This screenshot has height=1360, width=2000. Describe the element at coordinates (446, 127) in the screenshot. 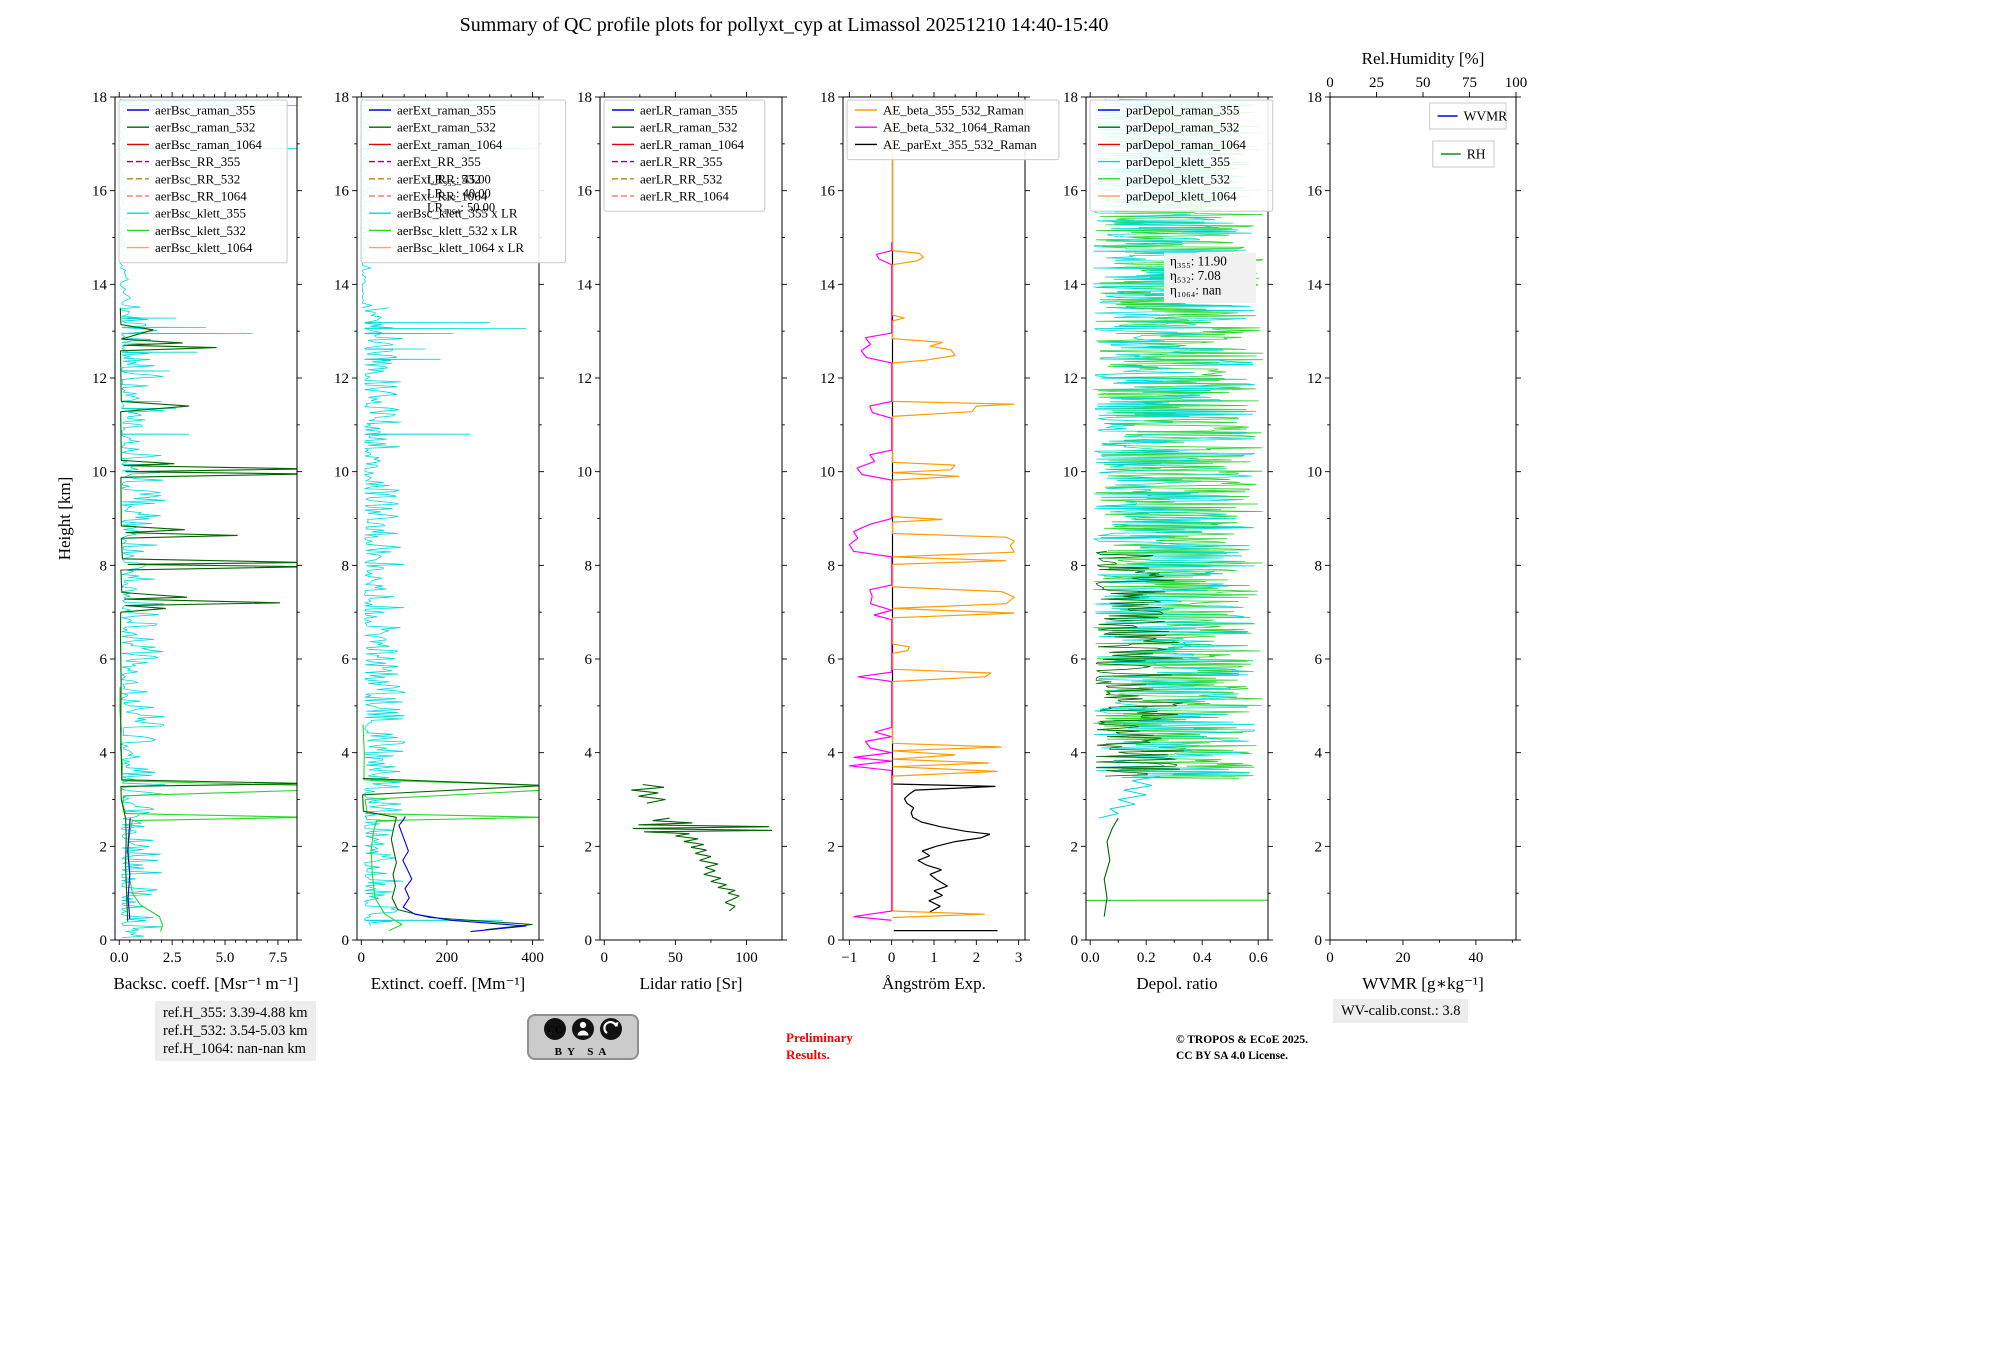

I see `legend-label: aerExt_raman_532` at that location.